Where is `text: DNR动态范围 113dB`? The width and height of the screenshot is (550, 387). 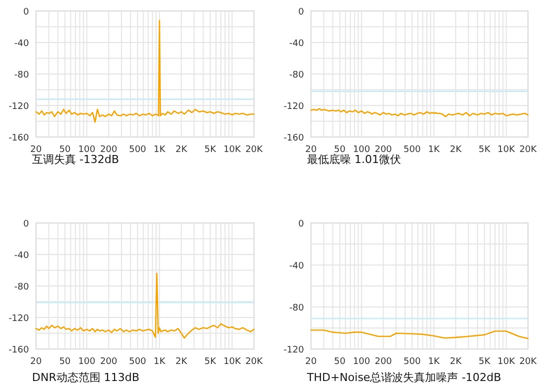
text: DNR动态范围 113dB is located at coordinates (86, 377).